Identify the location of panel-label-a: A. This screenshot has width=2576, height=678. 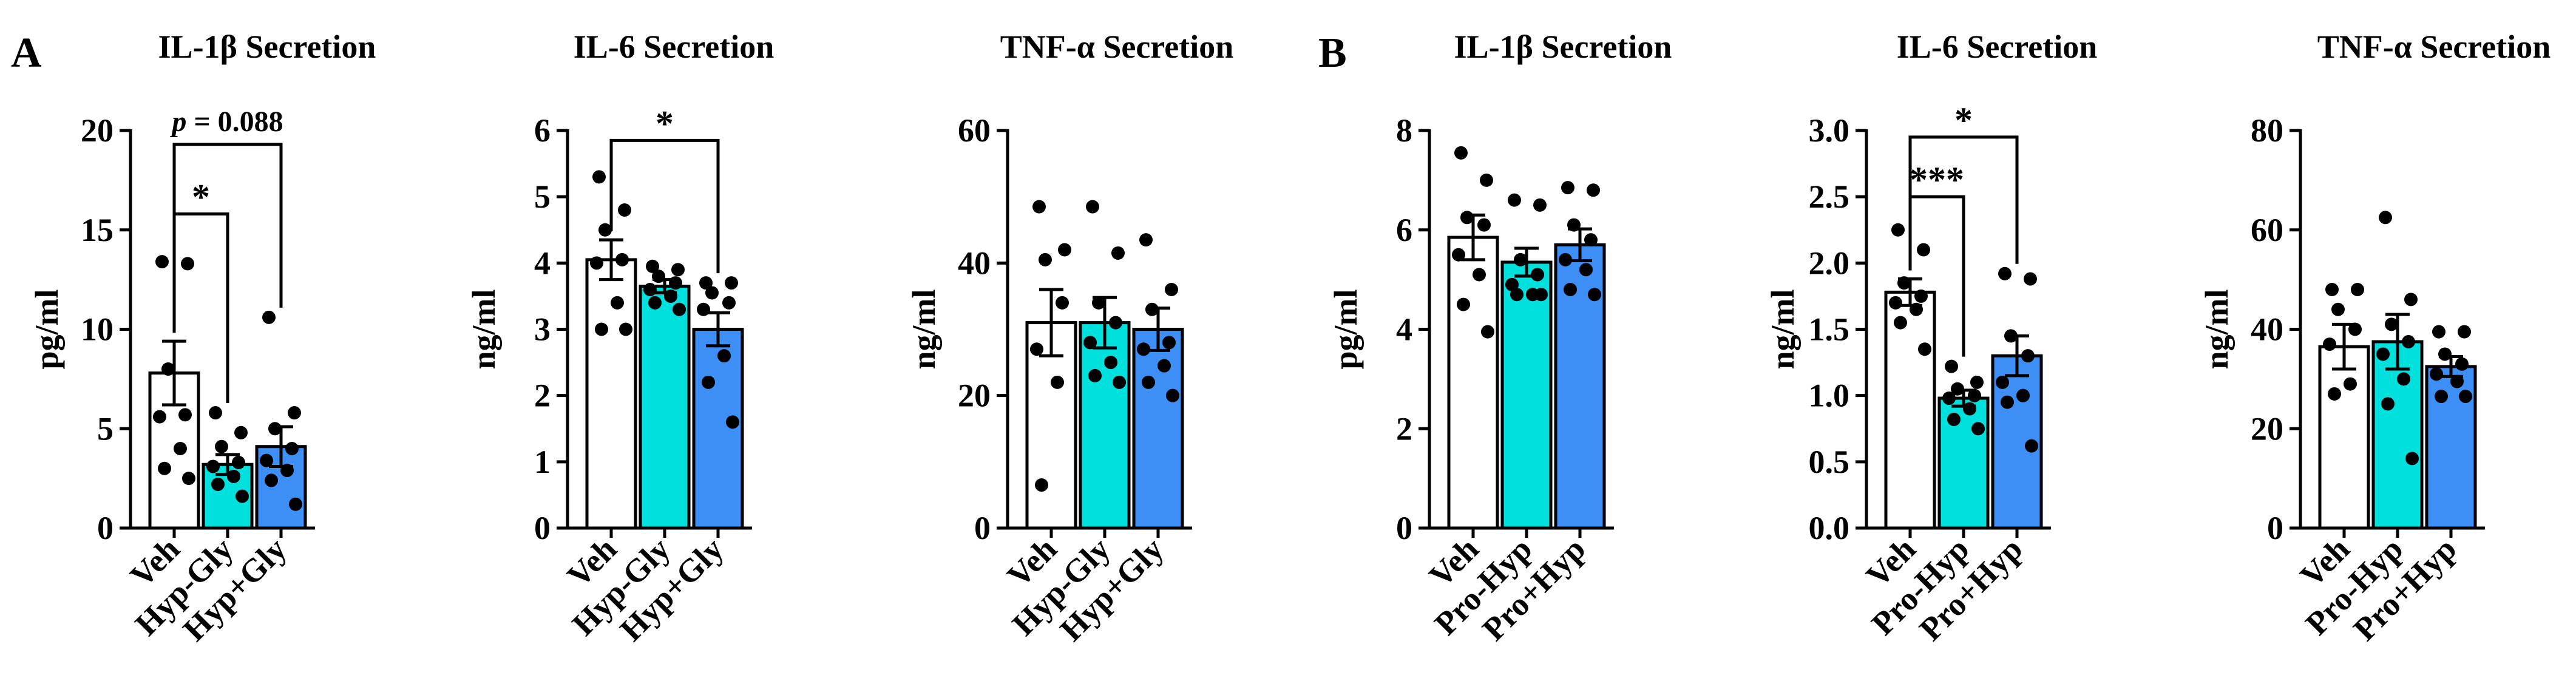
(26, 53).